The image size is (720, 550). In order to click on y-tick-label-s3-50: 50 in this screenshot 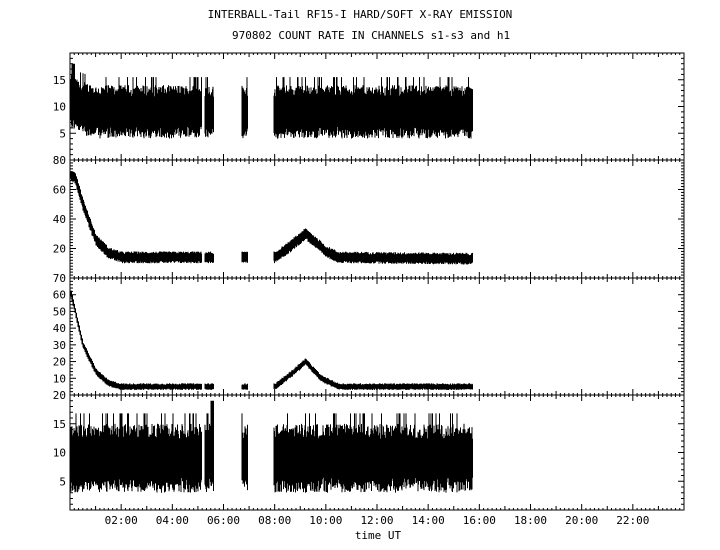, I will do `click(59, 311)`.